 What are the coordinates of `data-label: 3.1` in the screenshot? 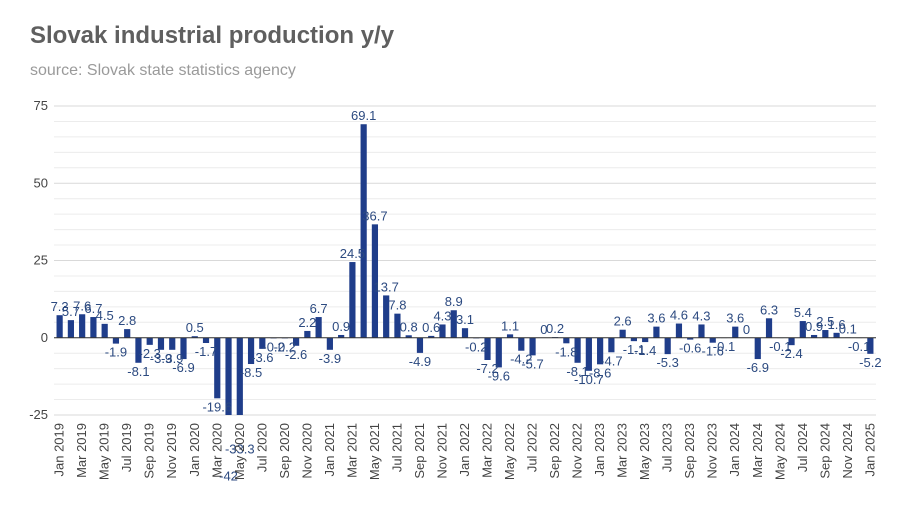 It's located at (465, 319).